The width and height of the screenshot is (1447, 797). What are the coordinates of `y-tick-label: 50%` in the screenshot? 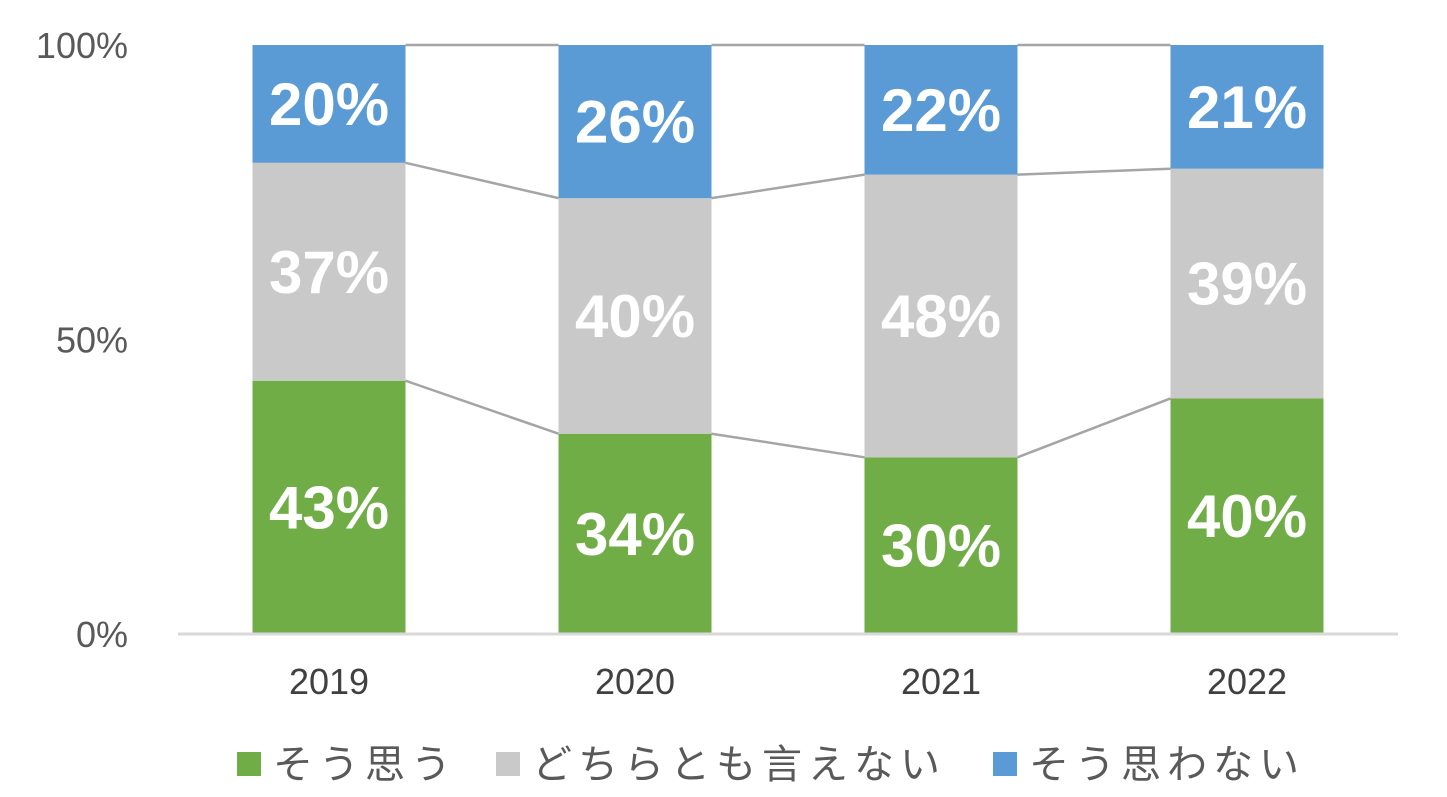 It's located at (92, 340).